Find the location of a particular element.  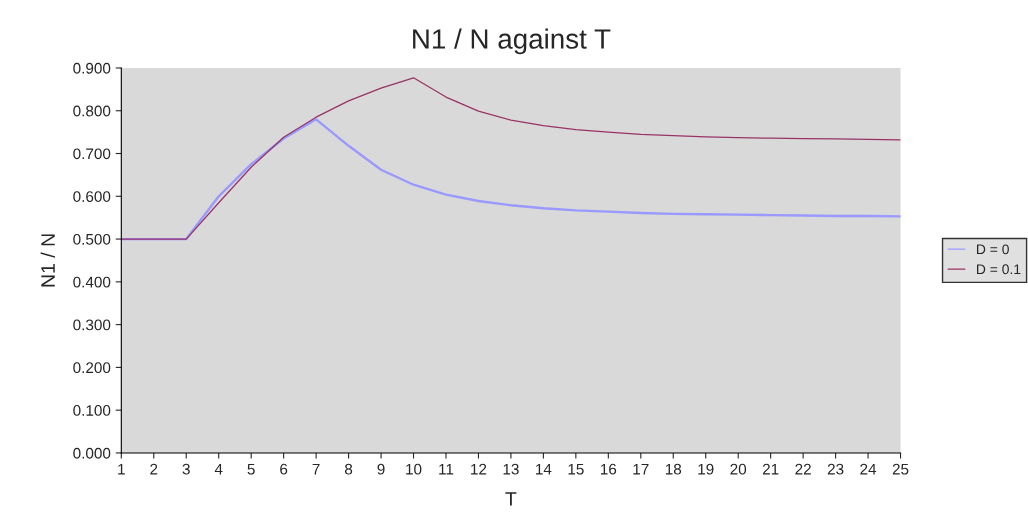

legend-label: D = 0.1 is located at coordinates (999, 269).